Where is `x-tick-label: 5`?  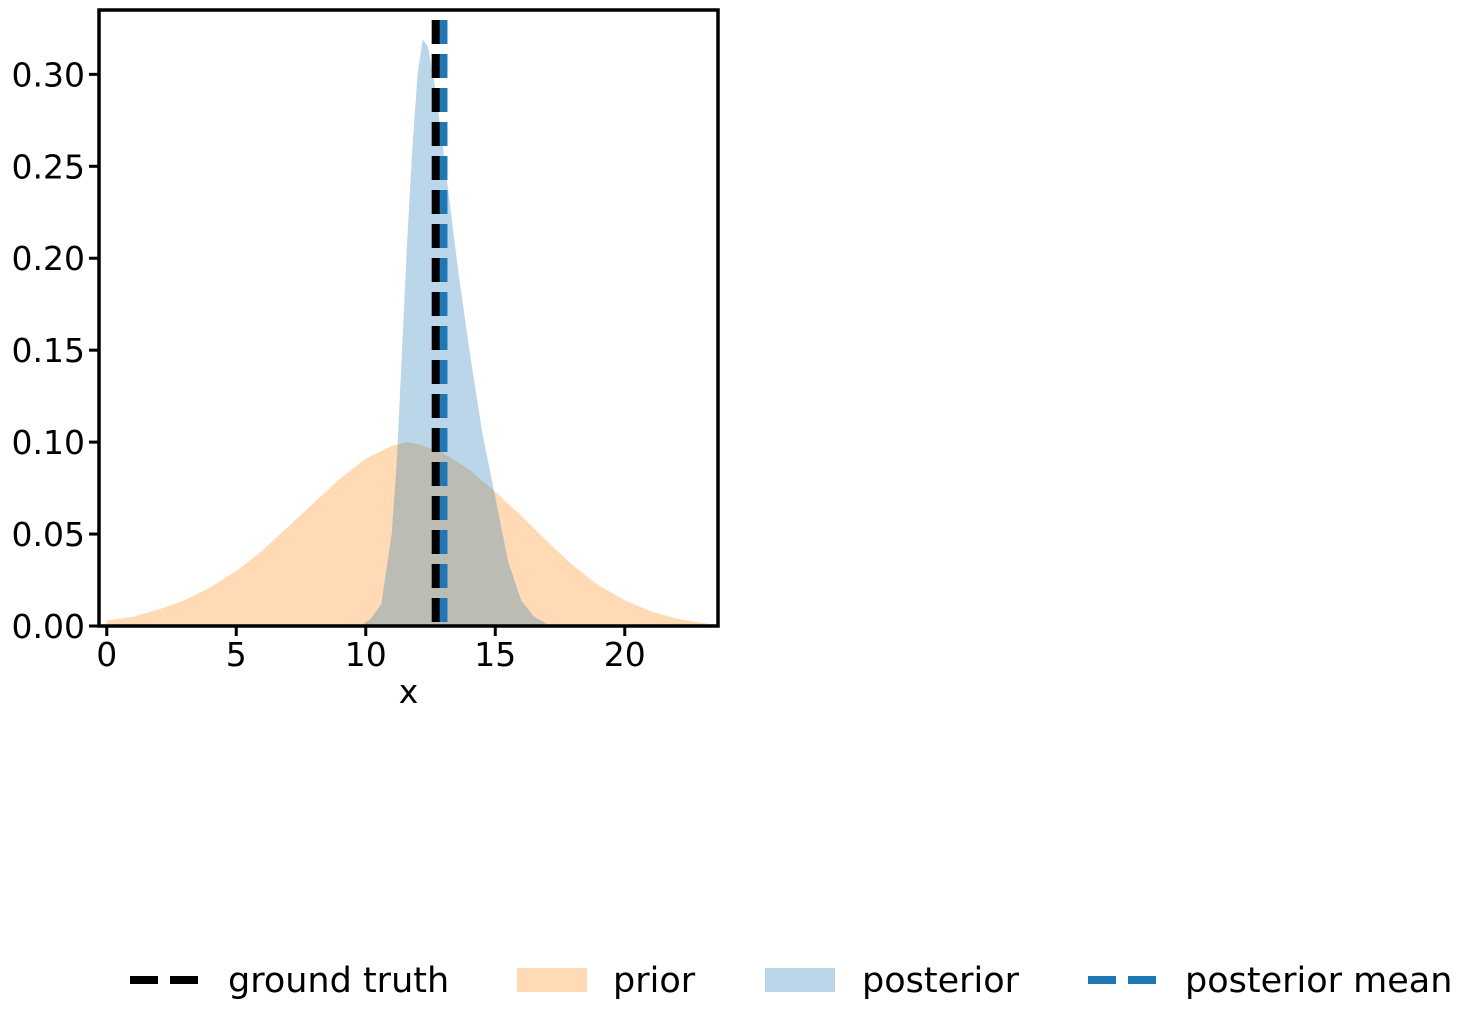 x-tick-label: 5 is located at coordinates (236, 654).